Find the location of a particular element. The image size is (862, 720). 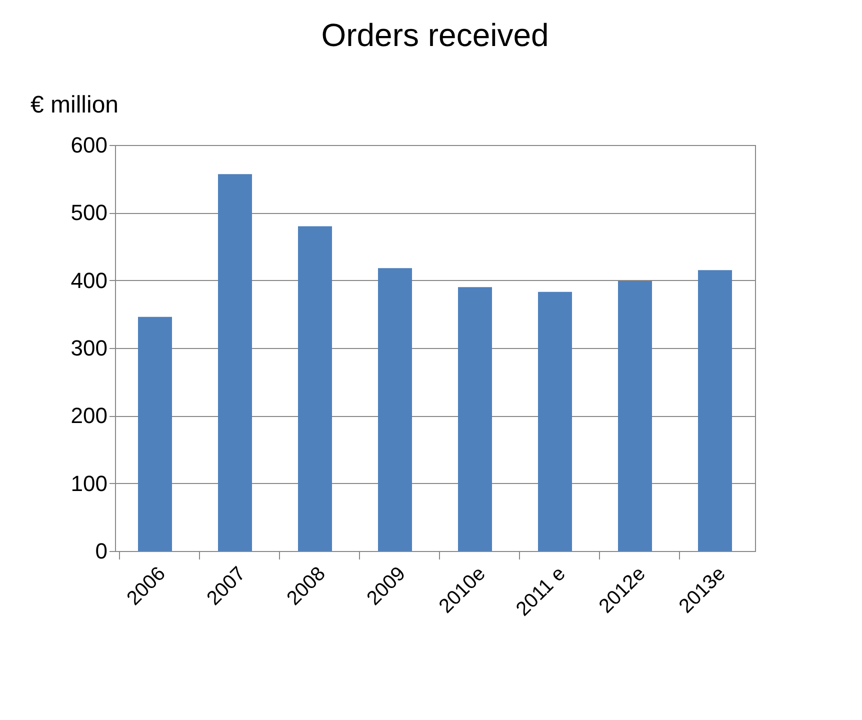

y-tick-label: 0 is located at coordinates (101, 551).